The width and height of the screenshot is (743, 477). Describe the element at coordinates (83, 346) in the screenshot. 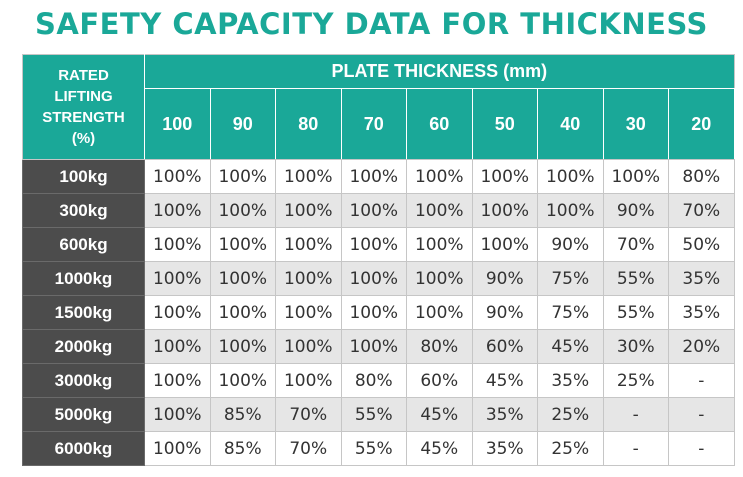

I see `row-label: 2000kg` at that location.